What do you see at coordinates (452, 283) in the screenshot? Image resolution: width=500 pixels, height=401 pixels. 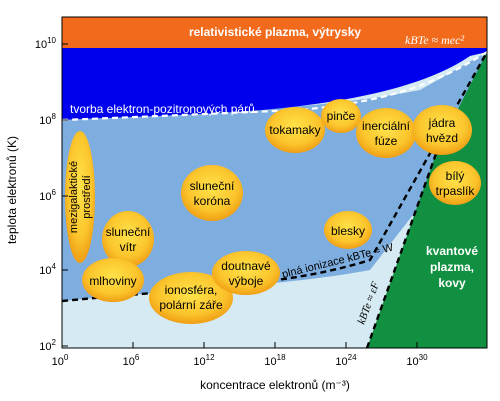 I see `quantum-line-3: kovy` at bounding box center [452, 283].